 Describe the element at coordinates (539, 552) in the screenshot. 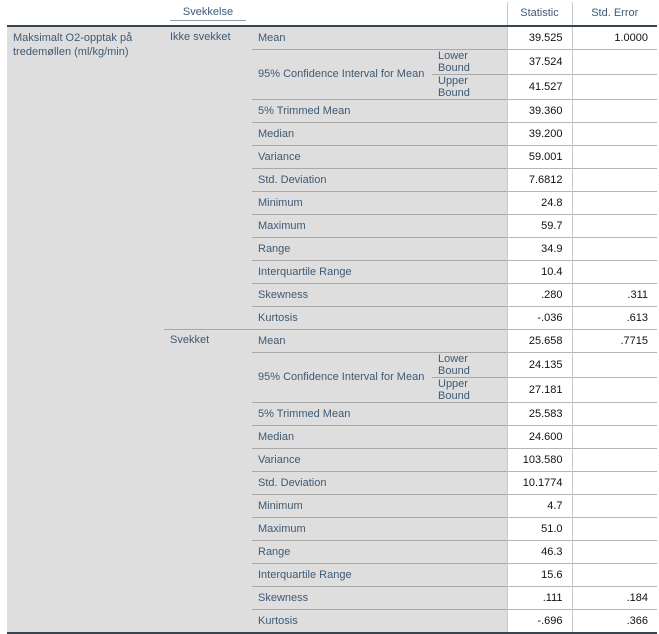

I see `statistic-value-cell: 46.3` at that location.